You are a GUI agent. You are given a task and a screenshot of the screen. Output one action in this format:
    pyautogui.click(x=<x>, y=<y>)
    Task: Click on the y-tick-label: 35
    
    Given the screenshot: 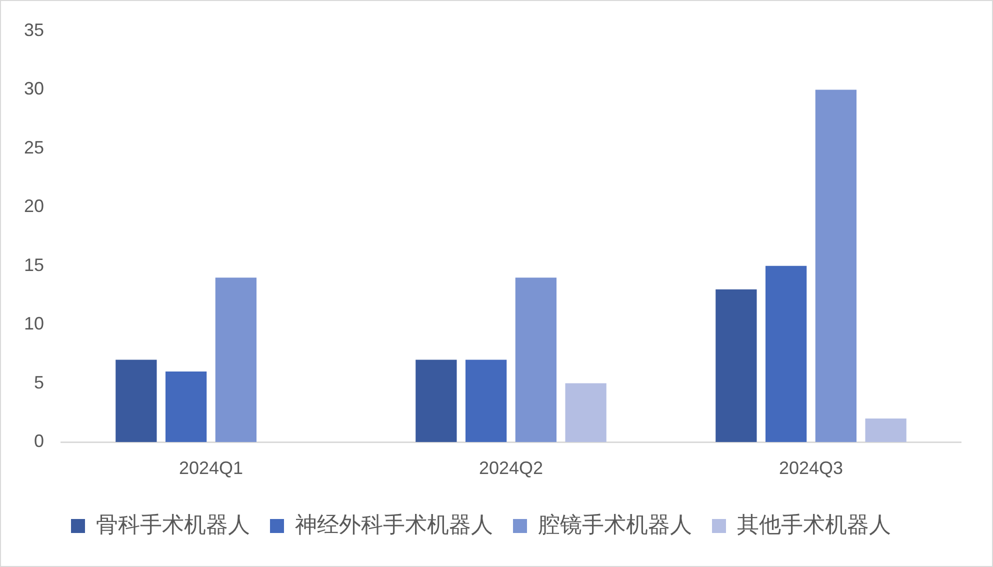 What is the action you would take?
    pyautogui.click(x=34, y=30)
    